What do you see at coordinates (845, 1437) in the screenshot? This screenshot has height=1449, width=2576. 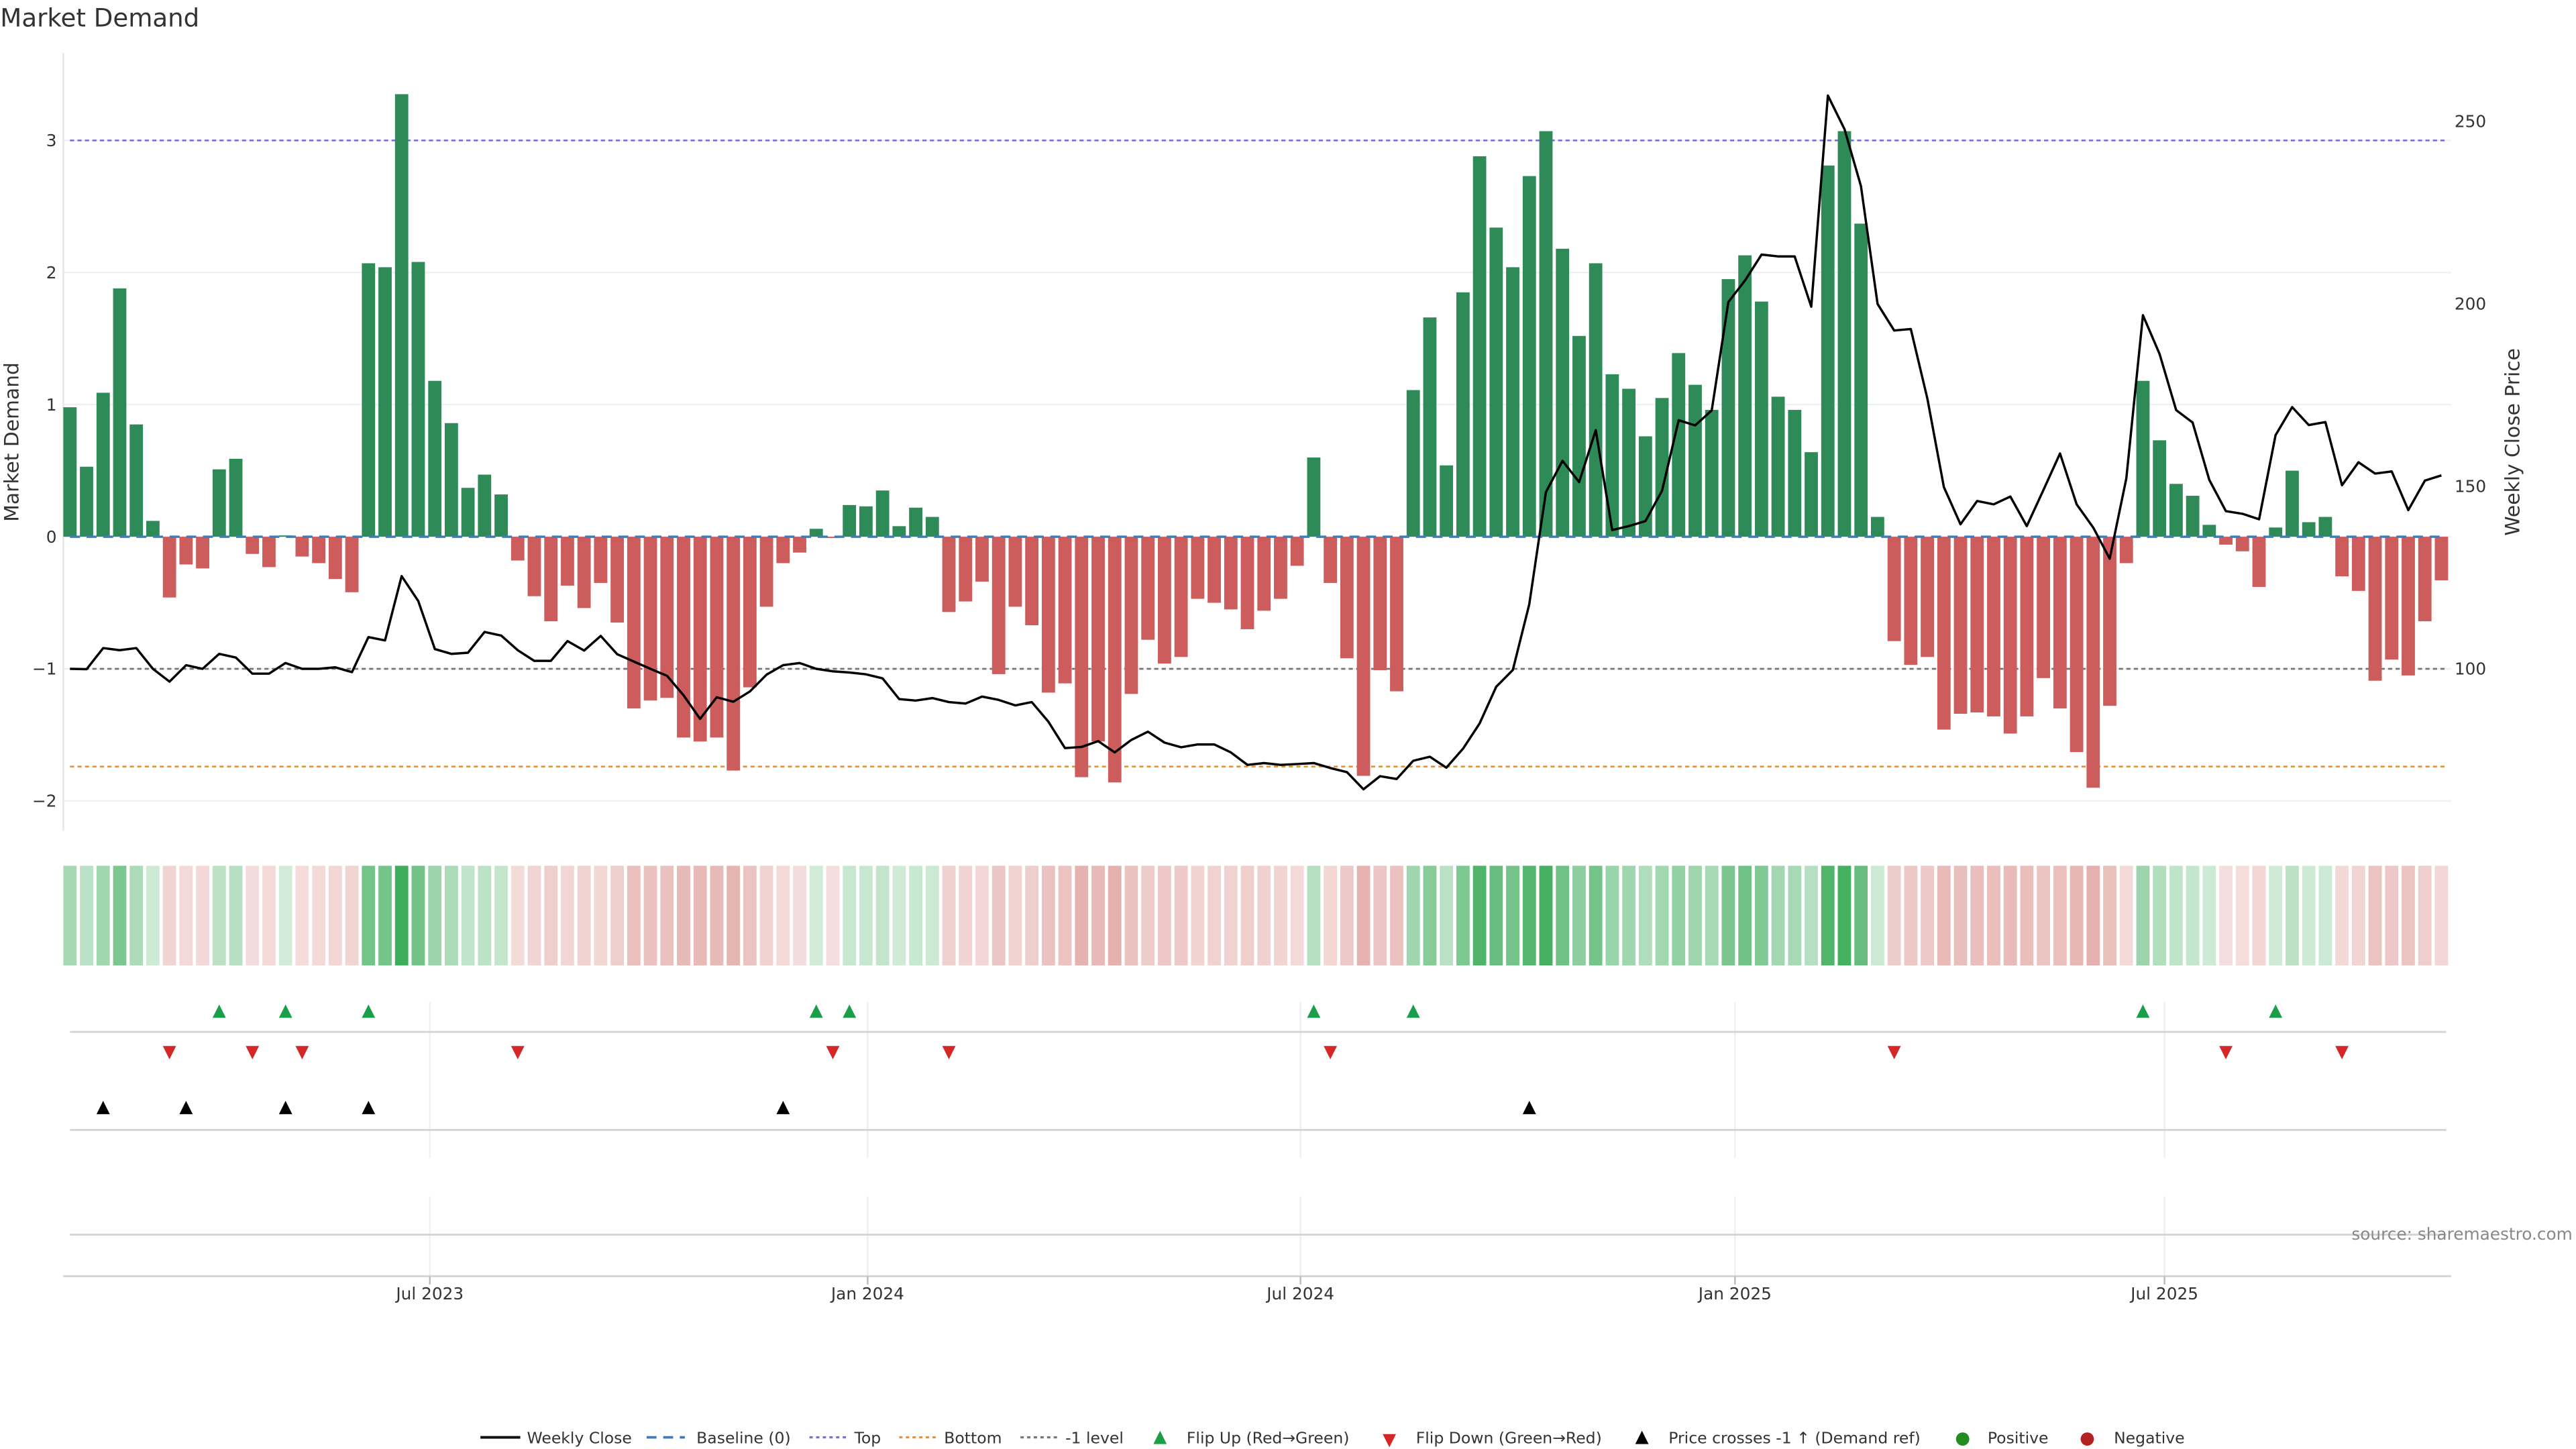 I see `legend-item-top: Top` at bounding box center [845, 1437].